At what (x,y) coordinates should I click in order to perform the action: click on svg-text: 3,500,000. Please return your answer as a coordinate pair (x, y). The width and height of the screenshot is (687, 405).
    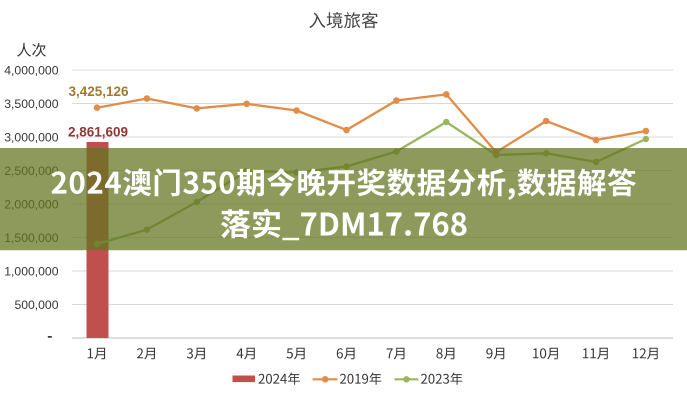
    Looking at the image, I should click on (31, 104).